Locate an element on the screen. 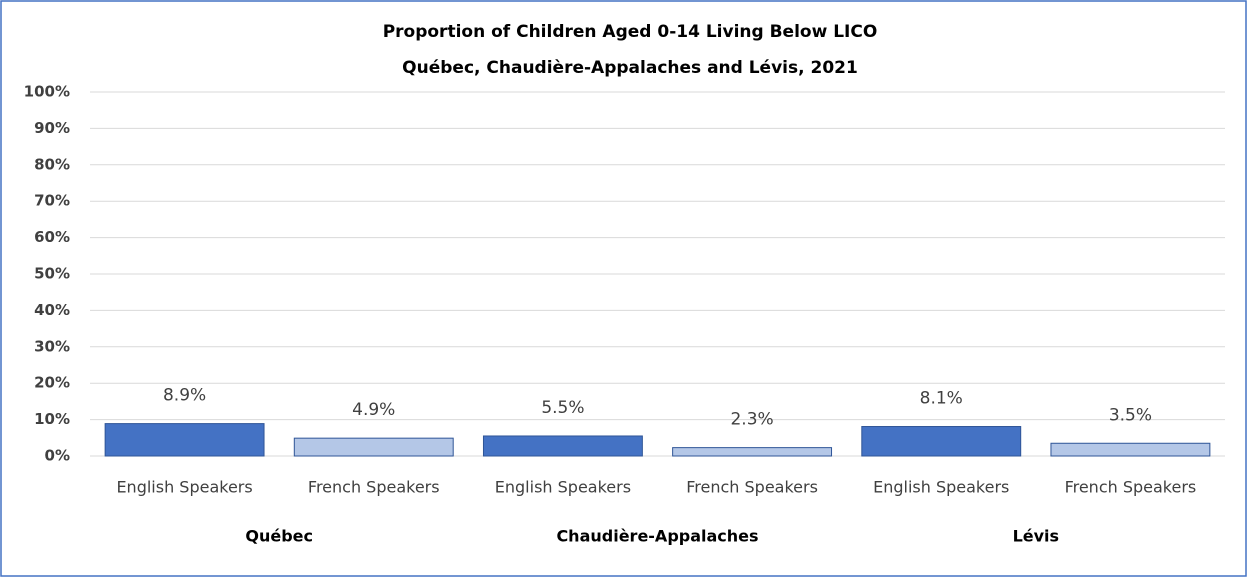 The image size is (1247, 577). y-tick-label: 0% is located at coordinates (57, 456).